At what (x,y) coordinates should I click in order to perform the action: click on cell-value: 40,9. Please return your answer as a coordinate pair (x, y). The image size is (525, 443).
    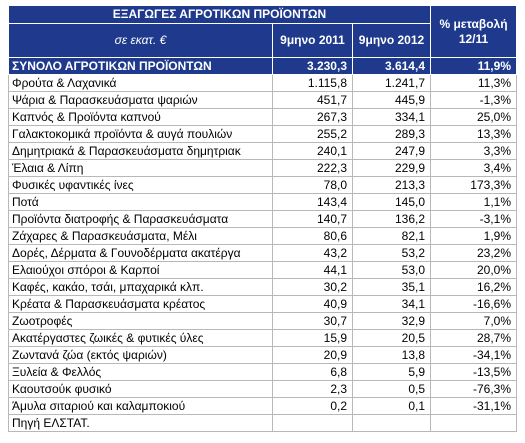
    Looking at the image, I should click on (312, 304).